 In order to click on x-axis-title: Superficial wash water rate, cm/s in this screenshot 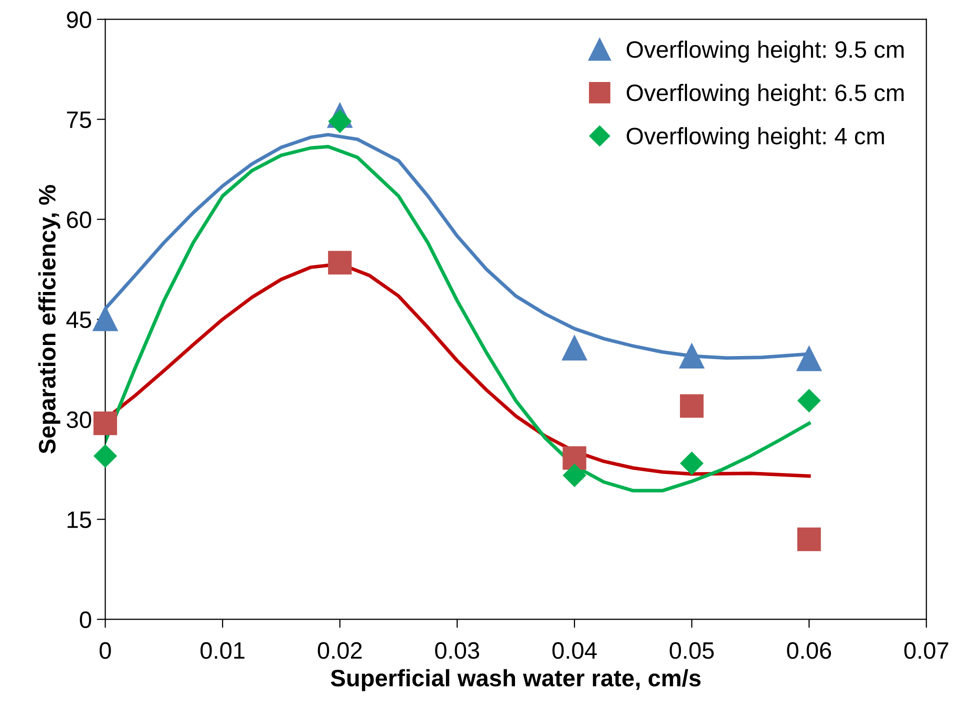, I will do `click(515, 680)`.